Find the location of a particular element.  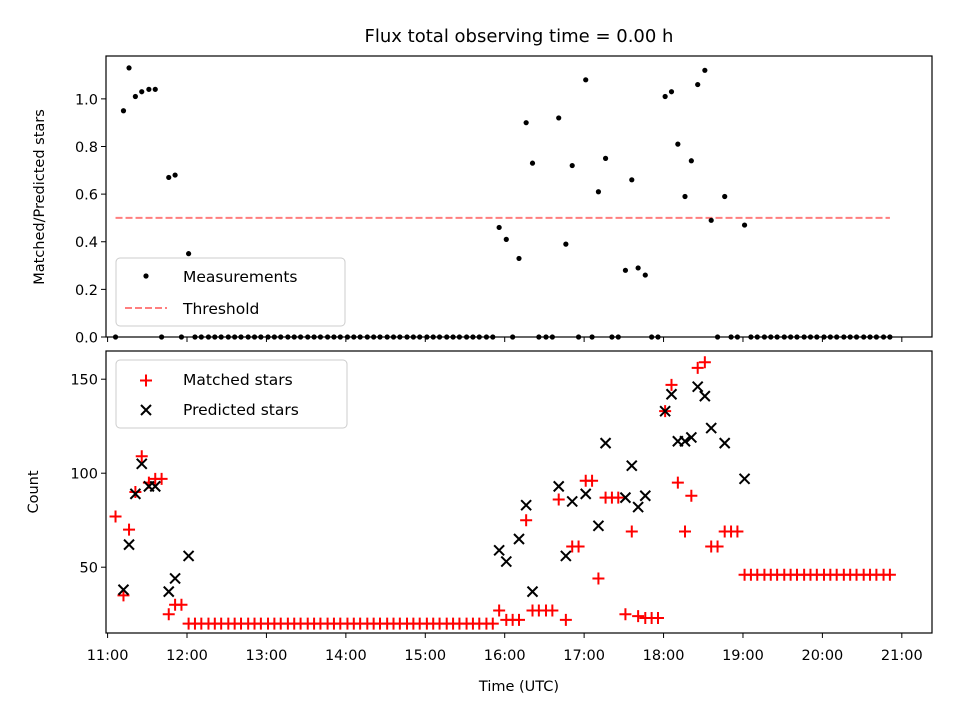

chart-title: Flux total observing time = 0.00 h is located at coordinates (519, 36).